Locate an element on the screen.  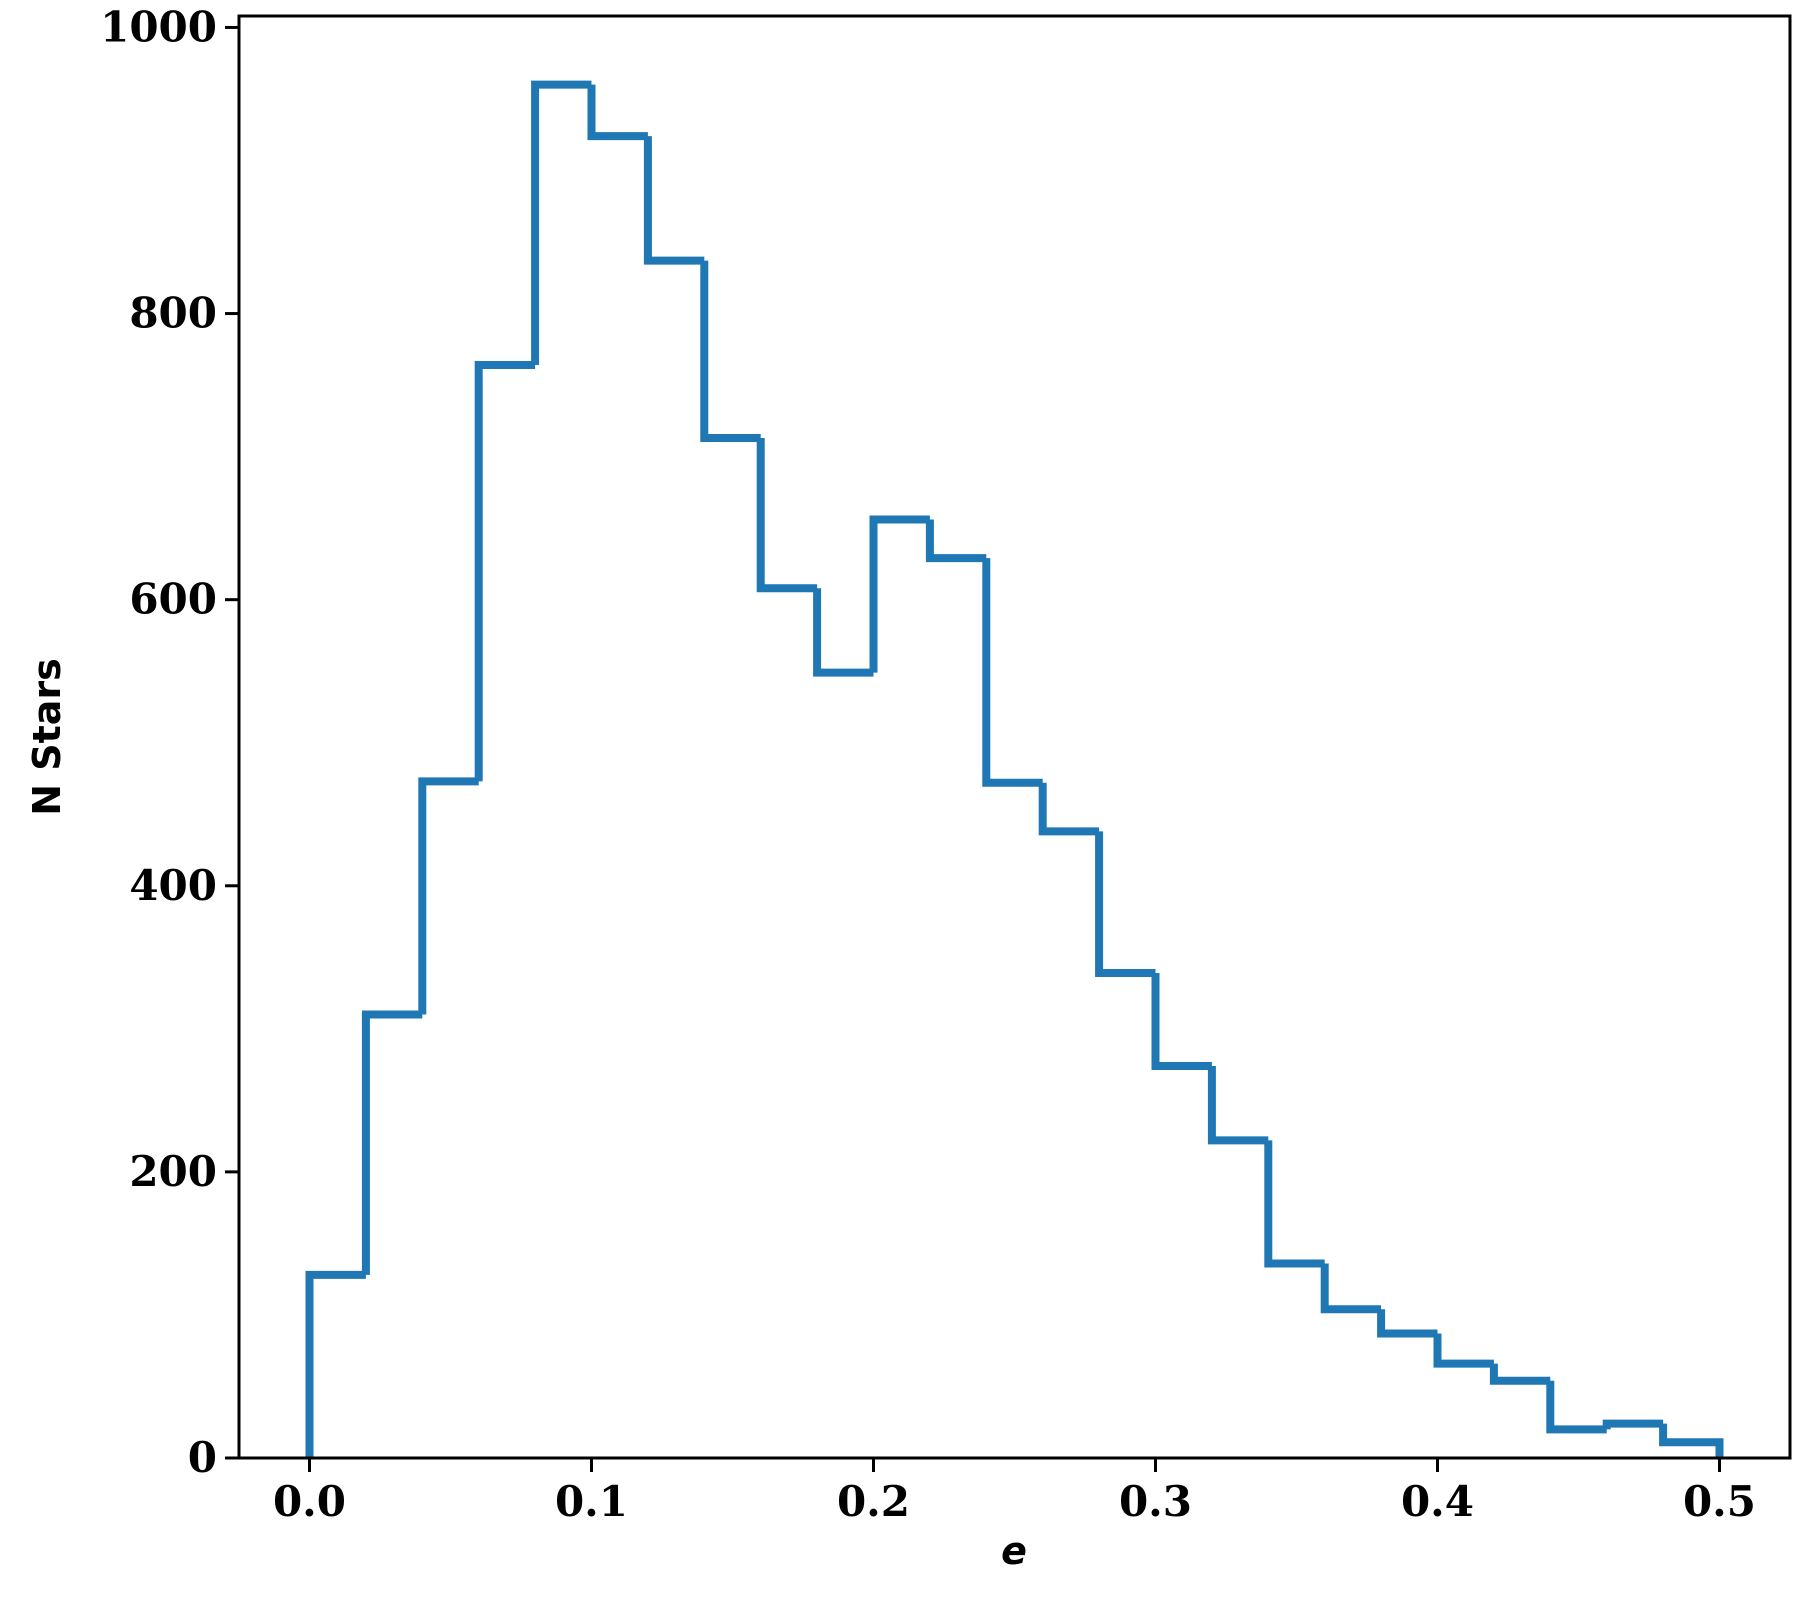
y-tick-label: 600 is located at coordinates (173, 599).